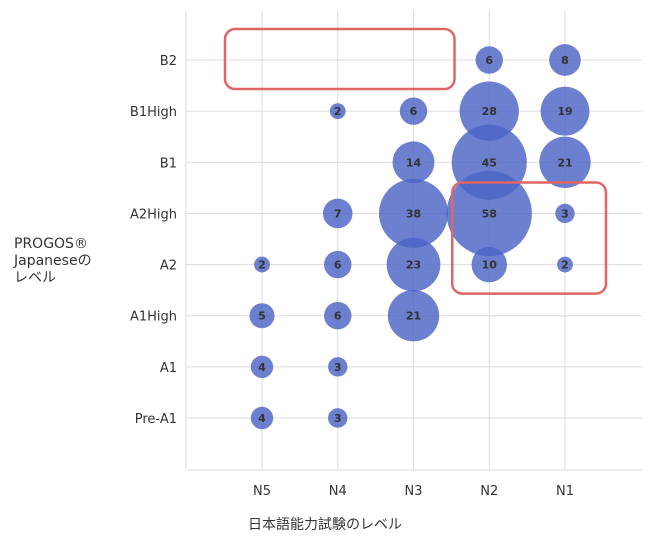 This screenshot has height=545, width=650. I want to click on y-tick-label: B1High, so click(153, 112).